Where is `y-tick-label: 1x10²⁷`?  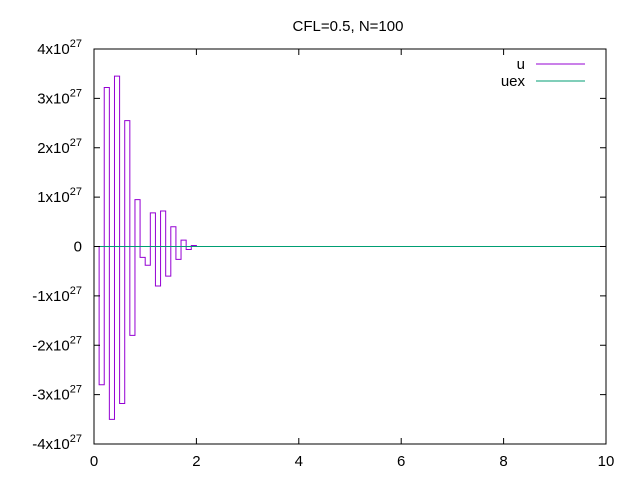
y-tick-label: 1x10²⁷ is located at coordinates (59, 196).